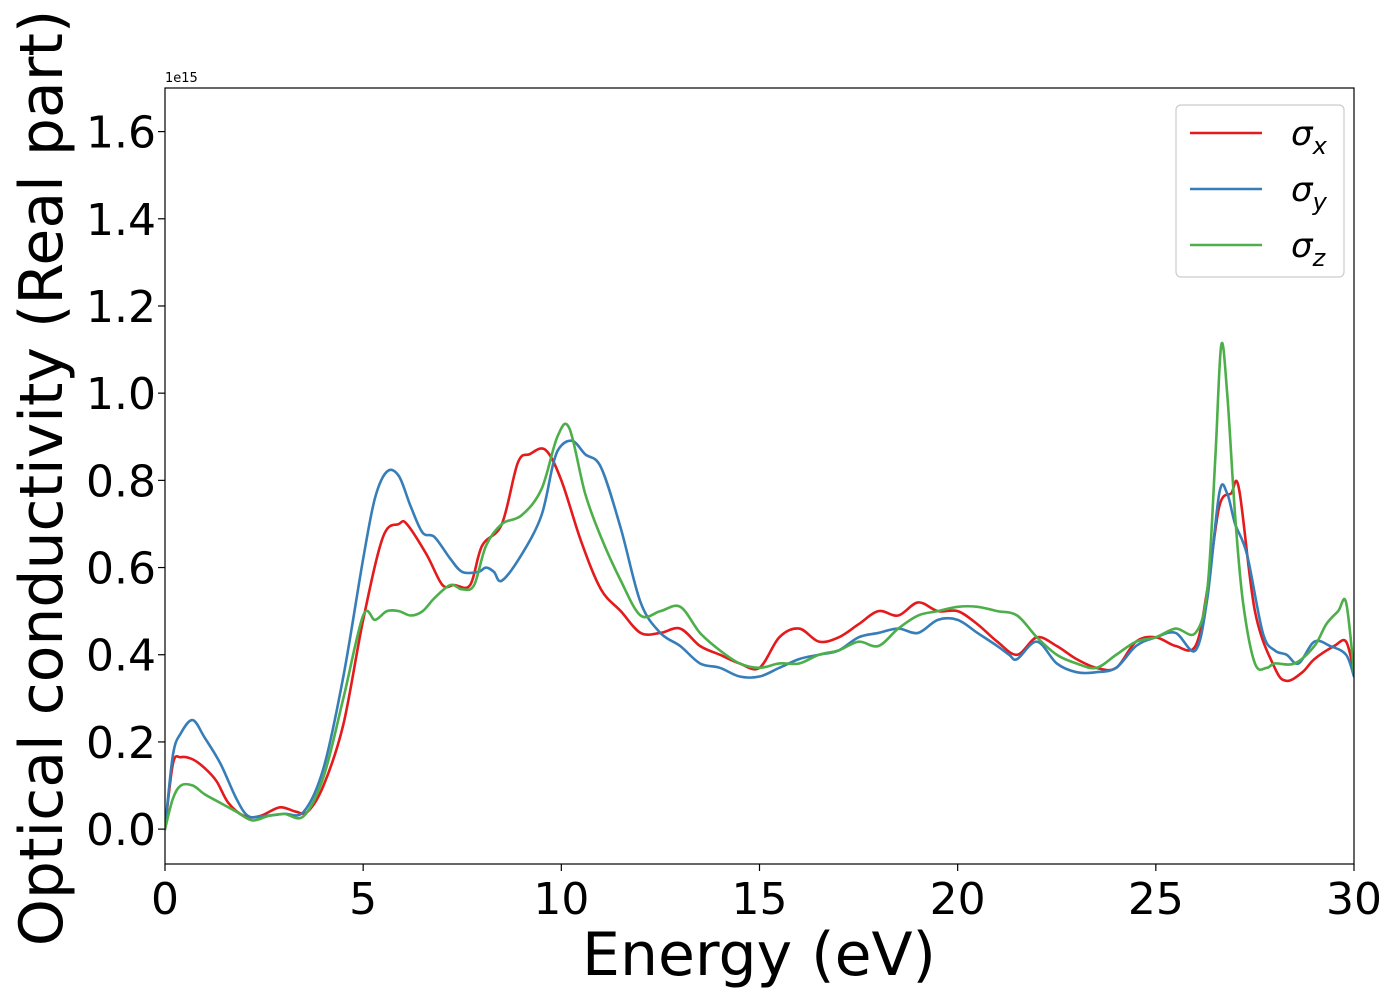 The image size is (1400, 1000). I want to click on x-tick-label: 25, so click(1156, 899).